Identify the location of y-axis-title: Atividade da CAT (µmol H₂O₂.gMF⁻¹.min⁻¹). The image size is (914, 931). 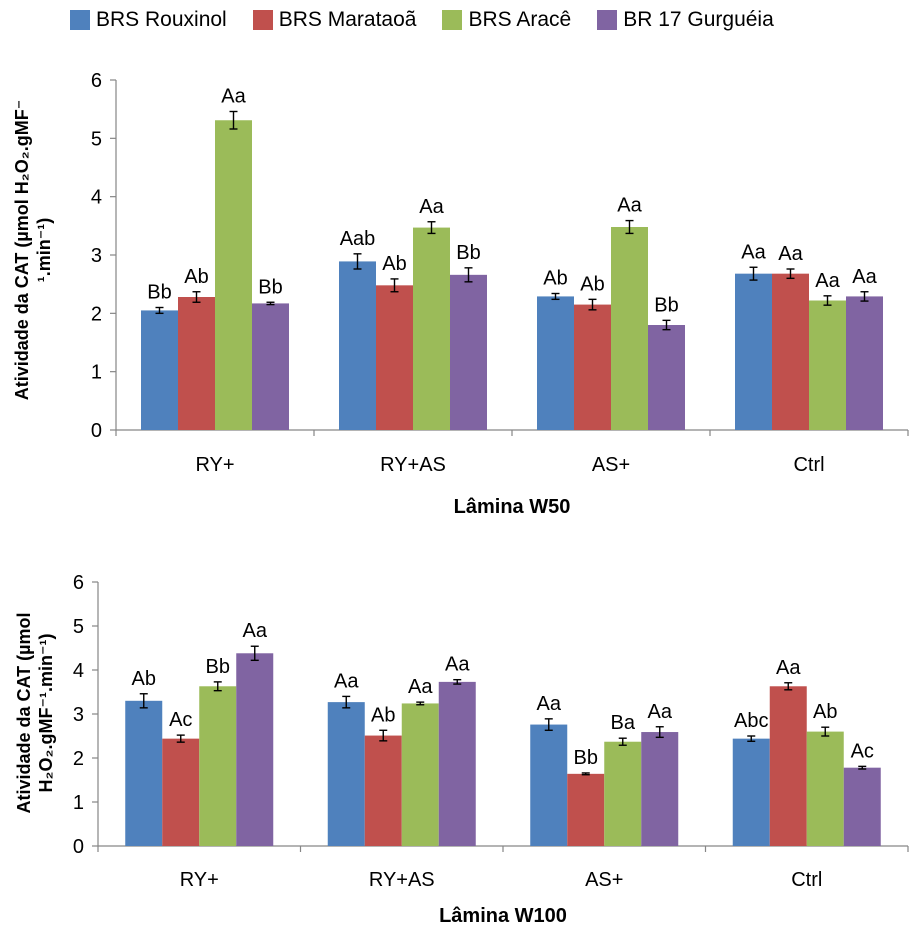
(35, 712).